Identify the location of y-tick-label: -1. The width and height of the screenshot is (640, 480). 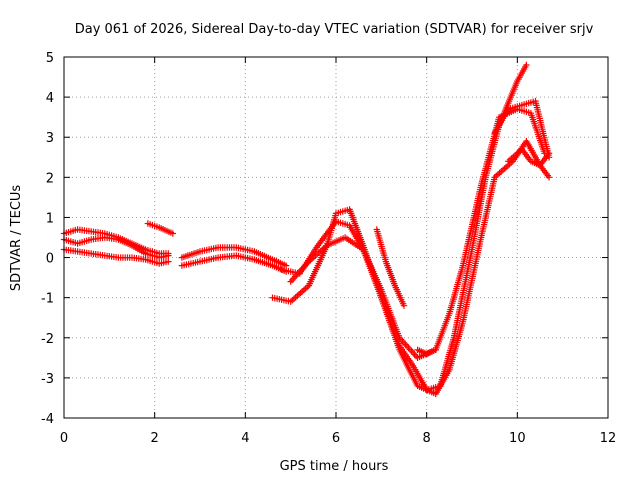
(47, 299).